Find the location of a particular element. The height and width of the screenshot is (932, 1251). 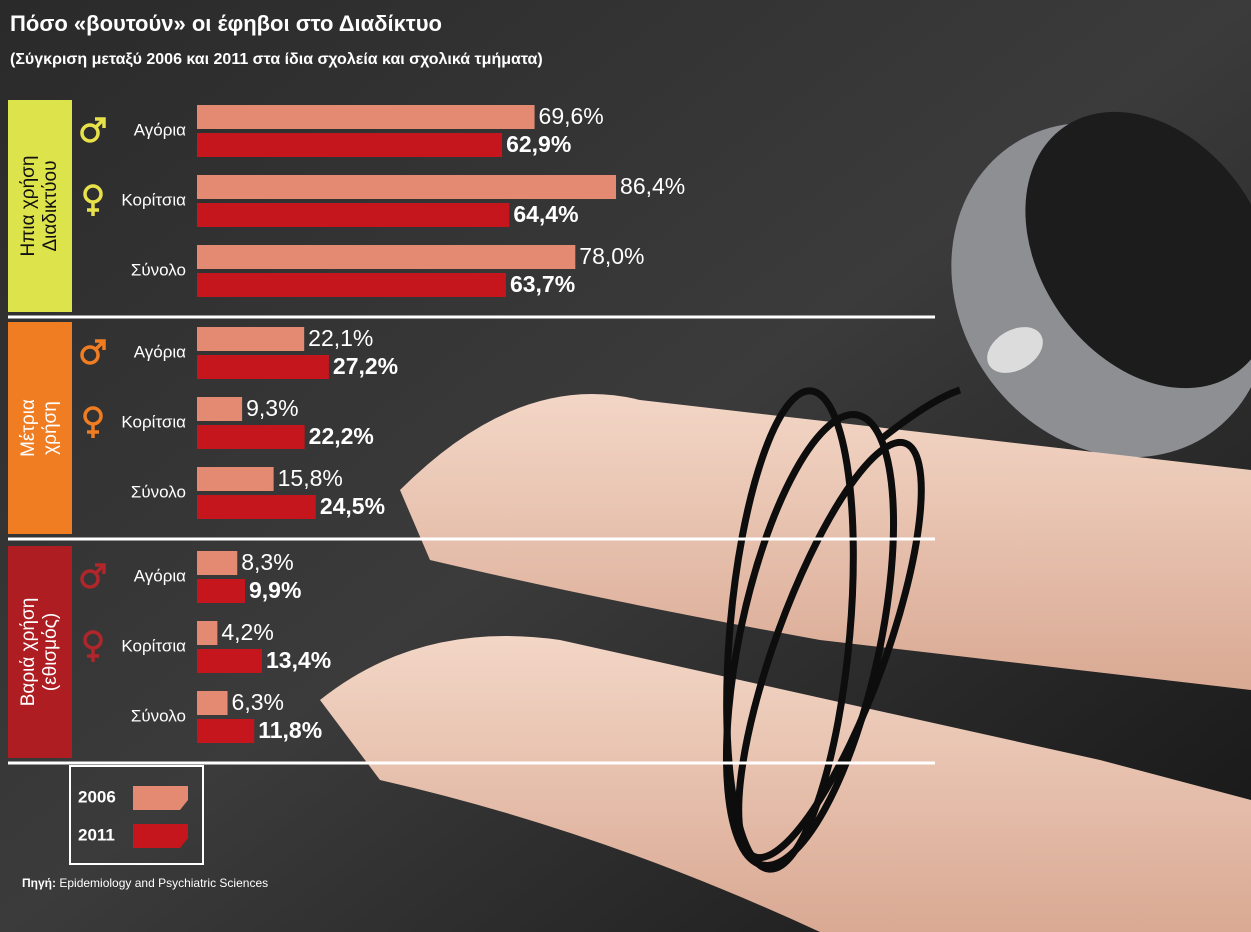

value-label: 27,2% is located at coordinates (365, 366).